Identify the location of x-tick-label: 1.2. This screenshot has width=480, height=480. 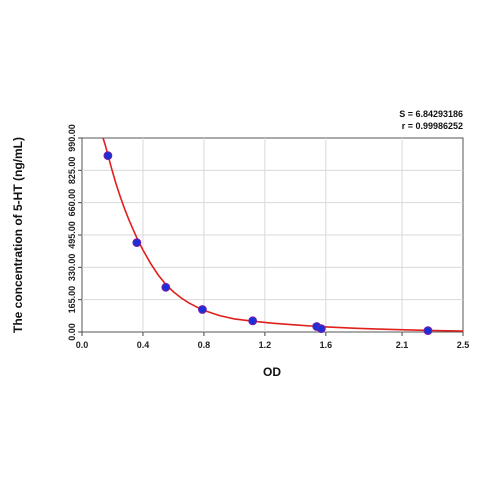
(265, 345).